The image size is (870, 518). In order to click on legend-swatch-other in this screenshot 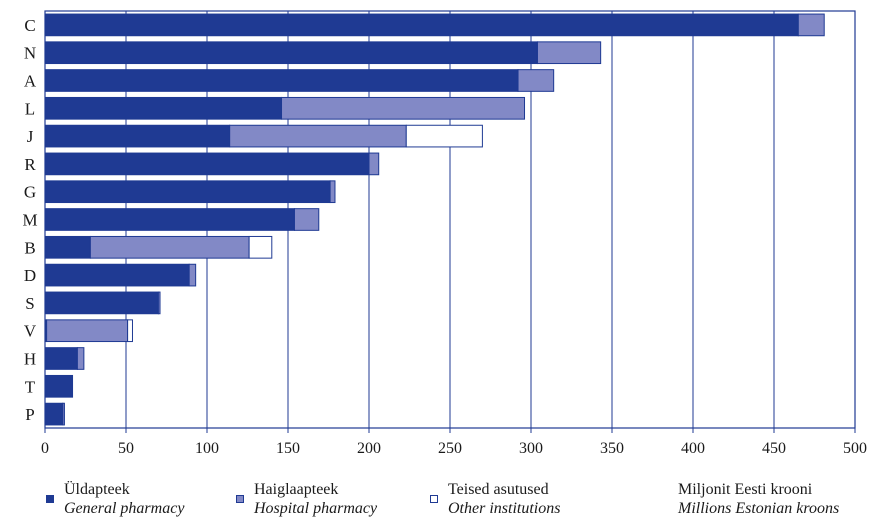, I will do `click(434, 499)`.